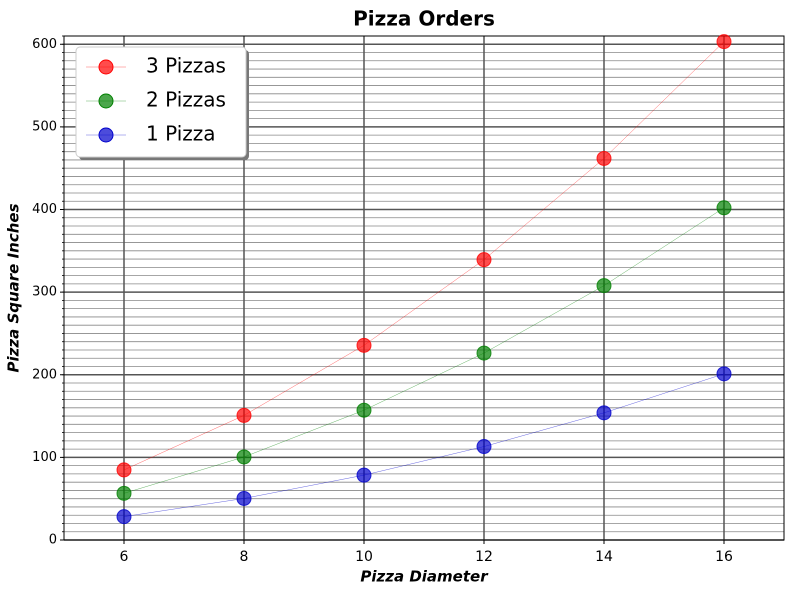 The image size is (800, 600). What do you see at coordinates (724, 557) in the screenshot?
I see `x-tick-label: 16` at bounding box center [724, 557].